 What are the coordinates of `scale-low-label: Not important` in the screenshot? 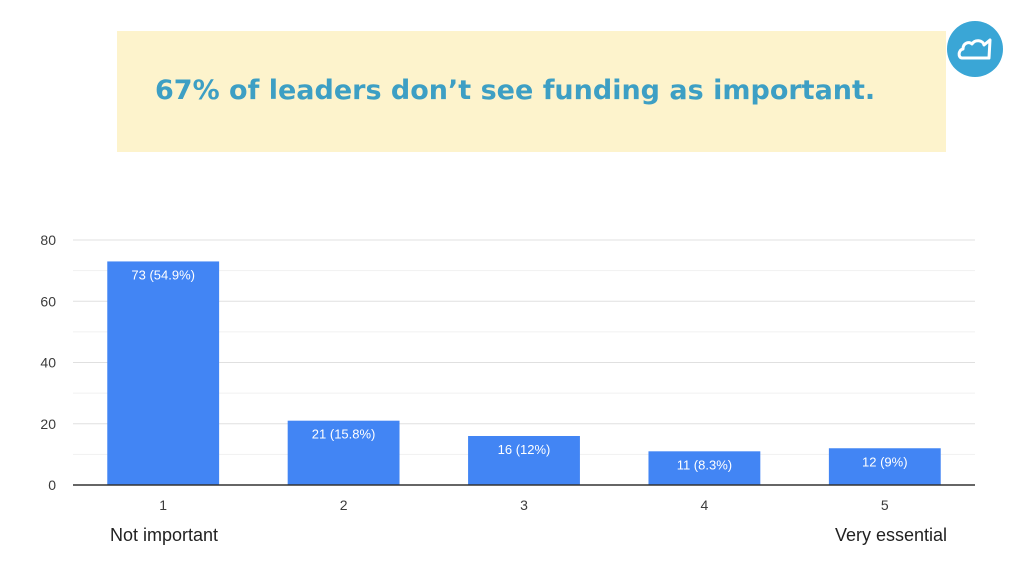 It's located at (164, 535).